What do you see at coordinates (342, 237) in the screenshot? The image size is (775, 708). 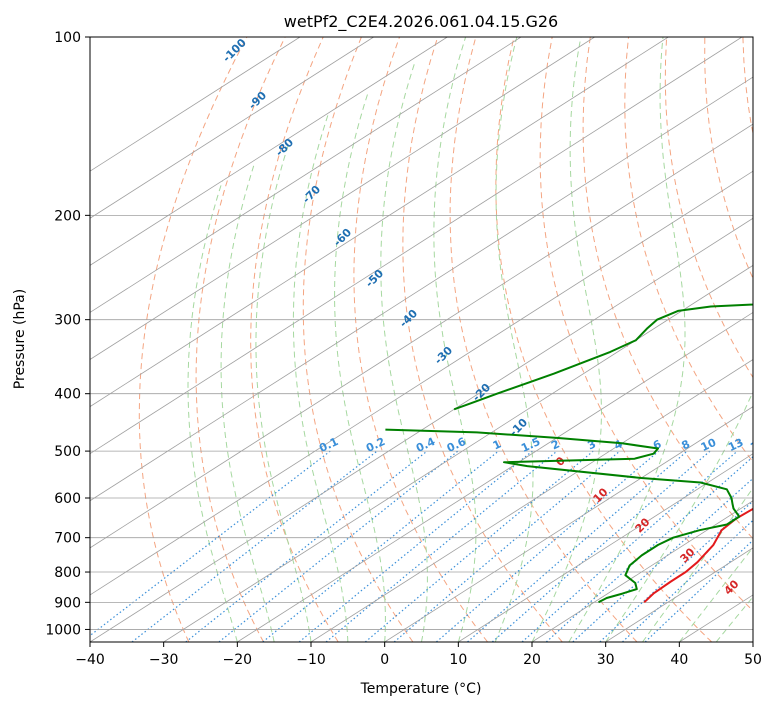 I see `isotherm-label: -60` at bounding box center [342, 237].